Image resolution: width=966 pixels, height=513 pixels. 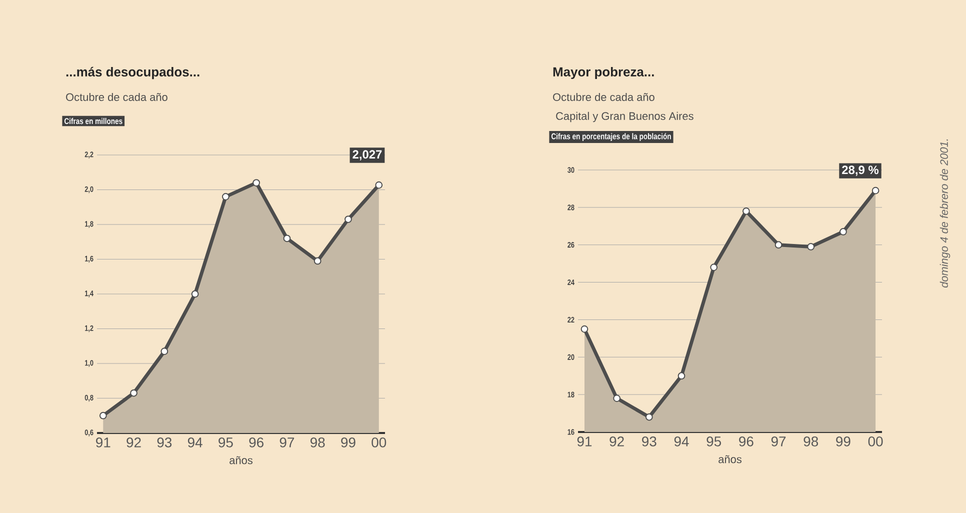 What do you see at coordinates (625, 117) in the screenshot?
I see `text: Capital y Gran Buenos Aires` at bounding box center [625, 117].